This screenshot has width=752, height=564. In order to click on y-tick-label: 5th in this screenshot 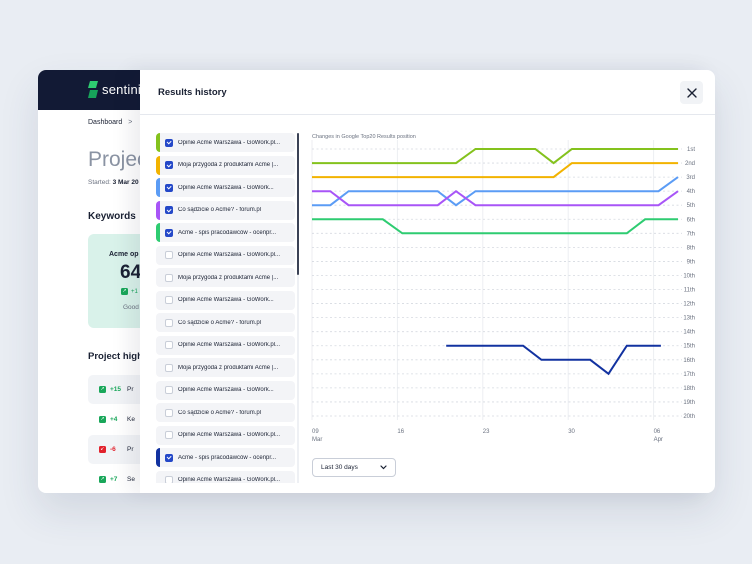, I will do `click(691, 206)`.